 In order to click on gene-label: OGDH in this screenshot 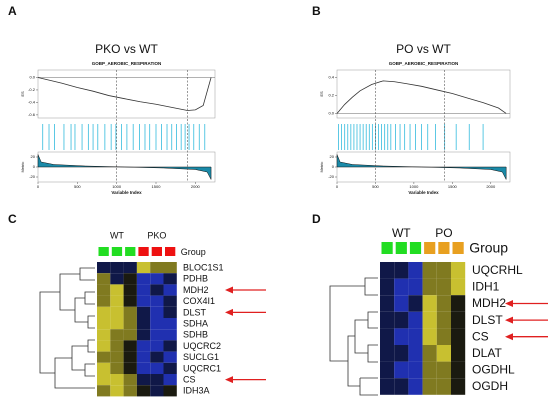, I will do `click(490, 386)`.